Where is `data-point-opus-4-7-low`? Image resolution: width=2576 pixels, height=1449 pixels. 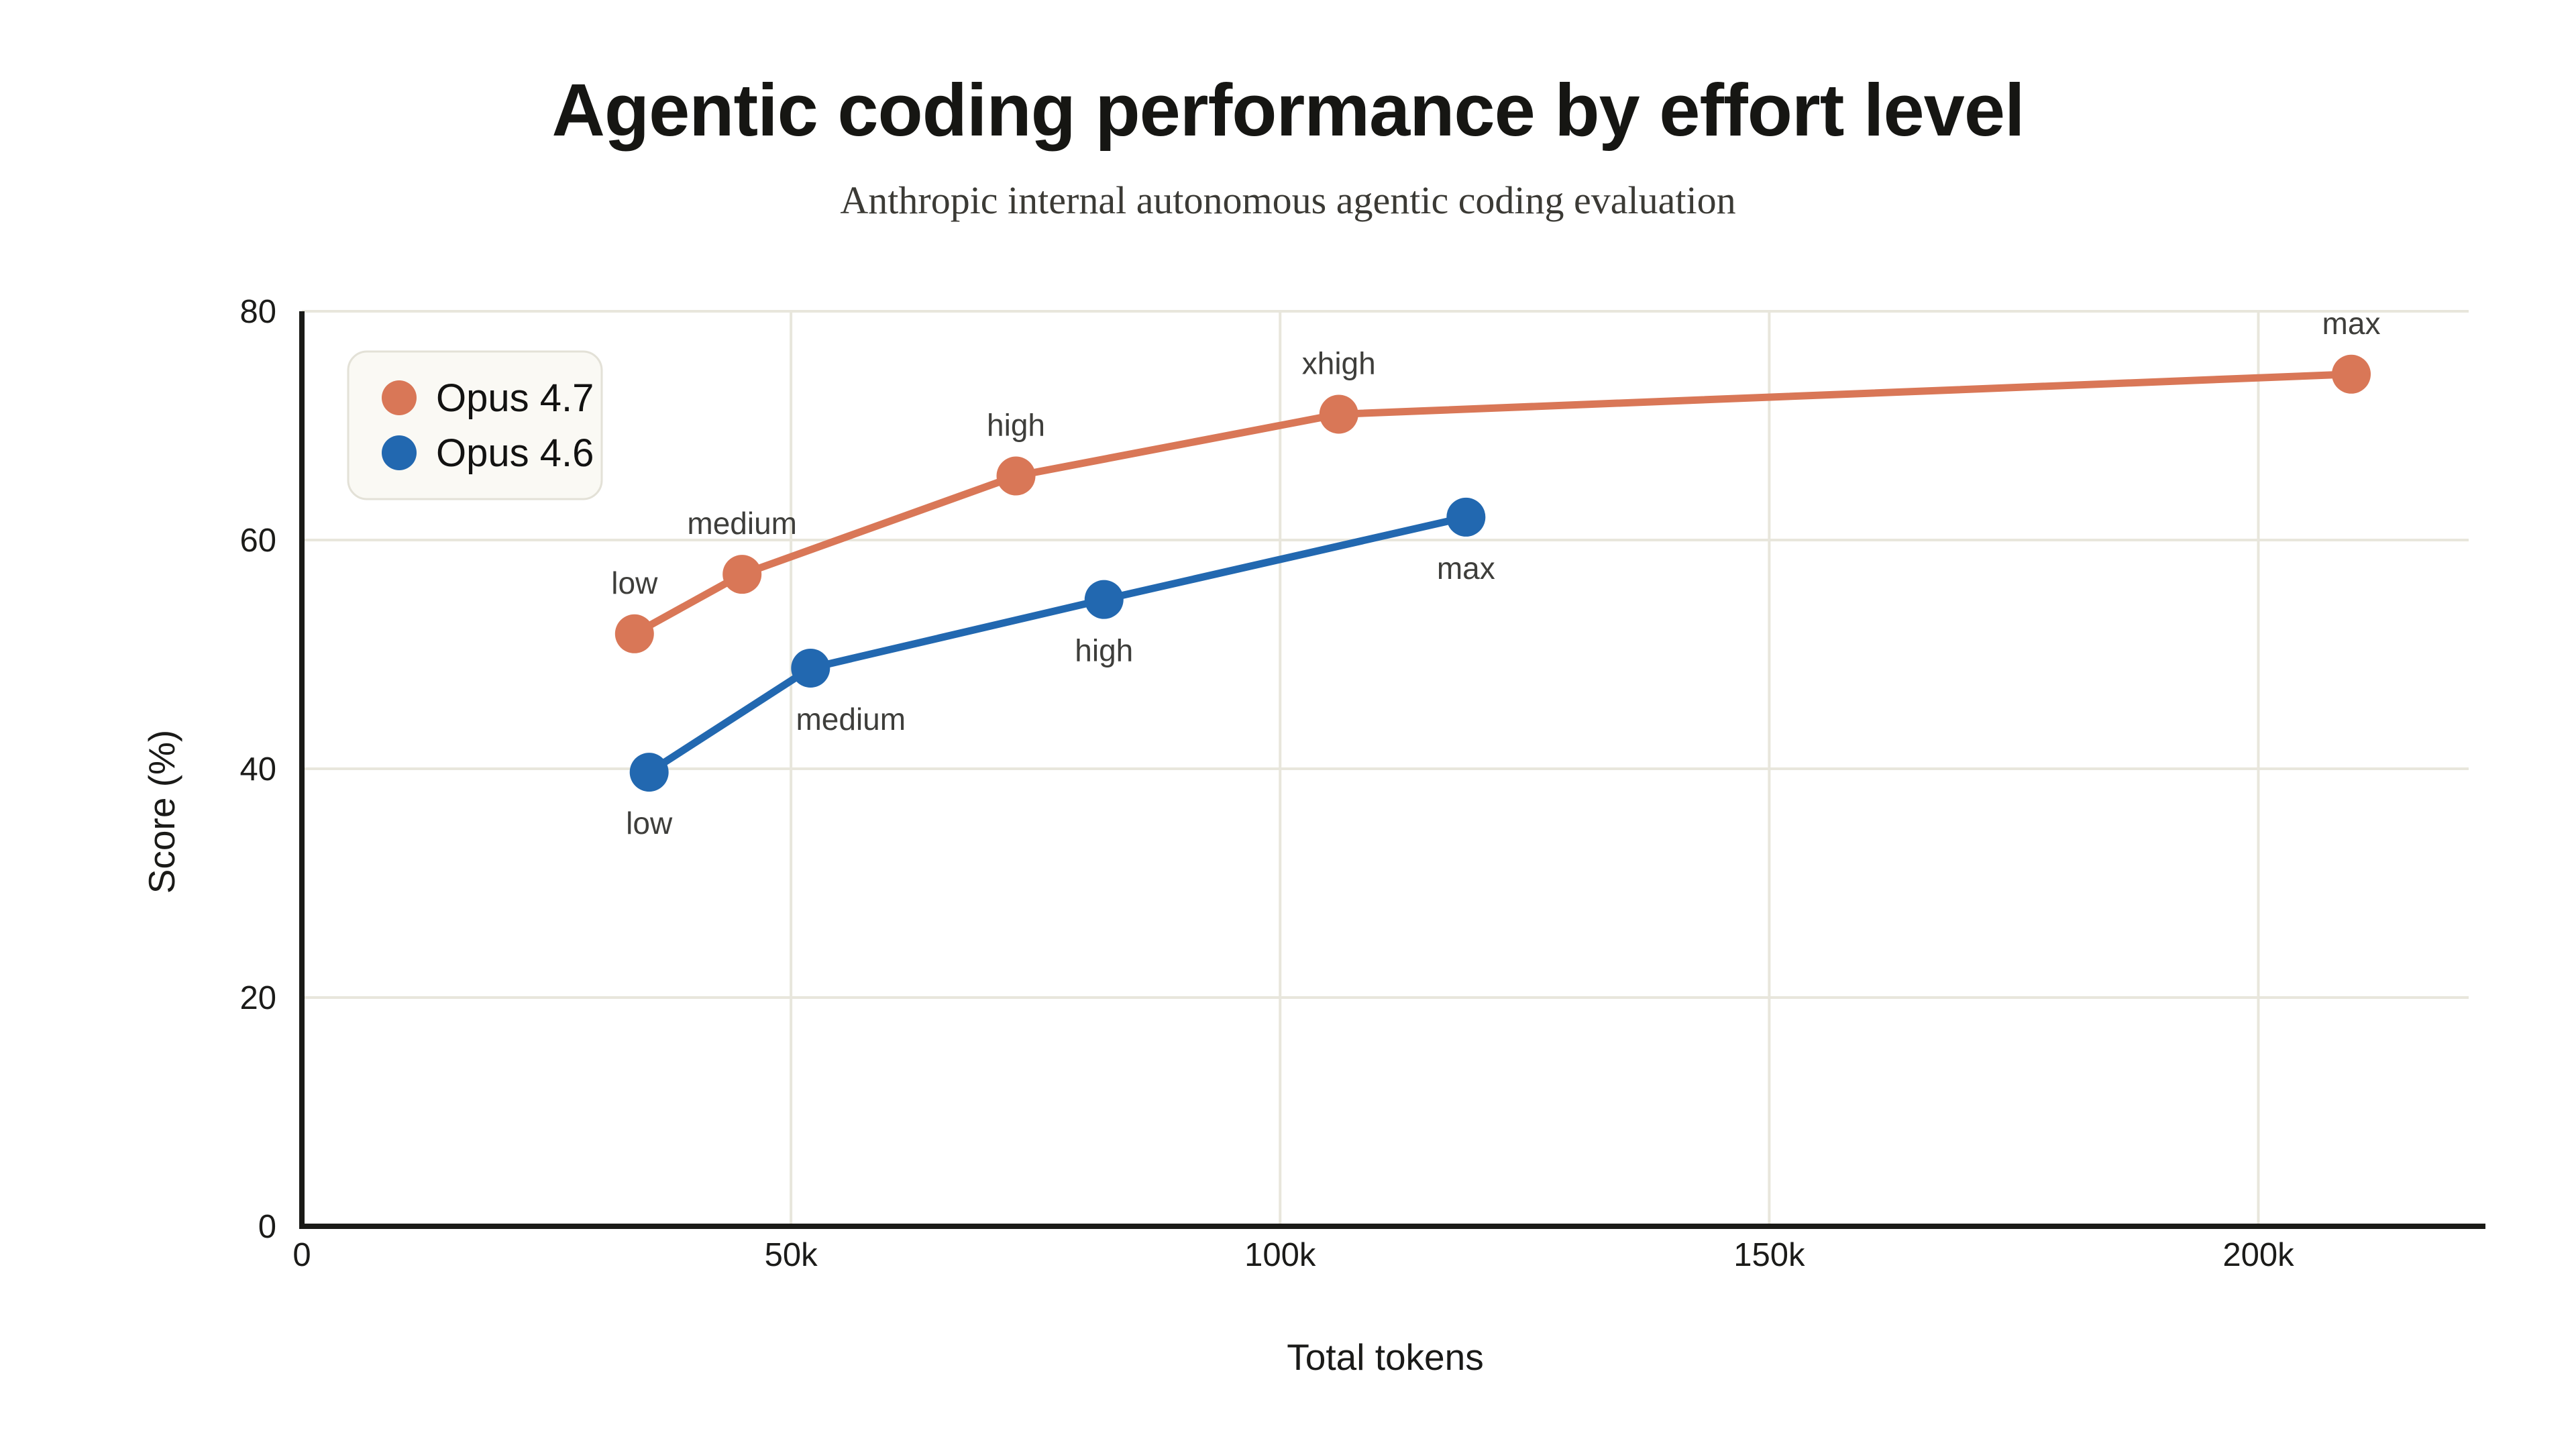 data-point-opus-4-7-low is located at coordinates (634, 633).